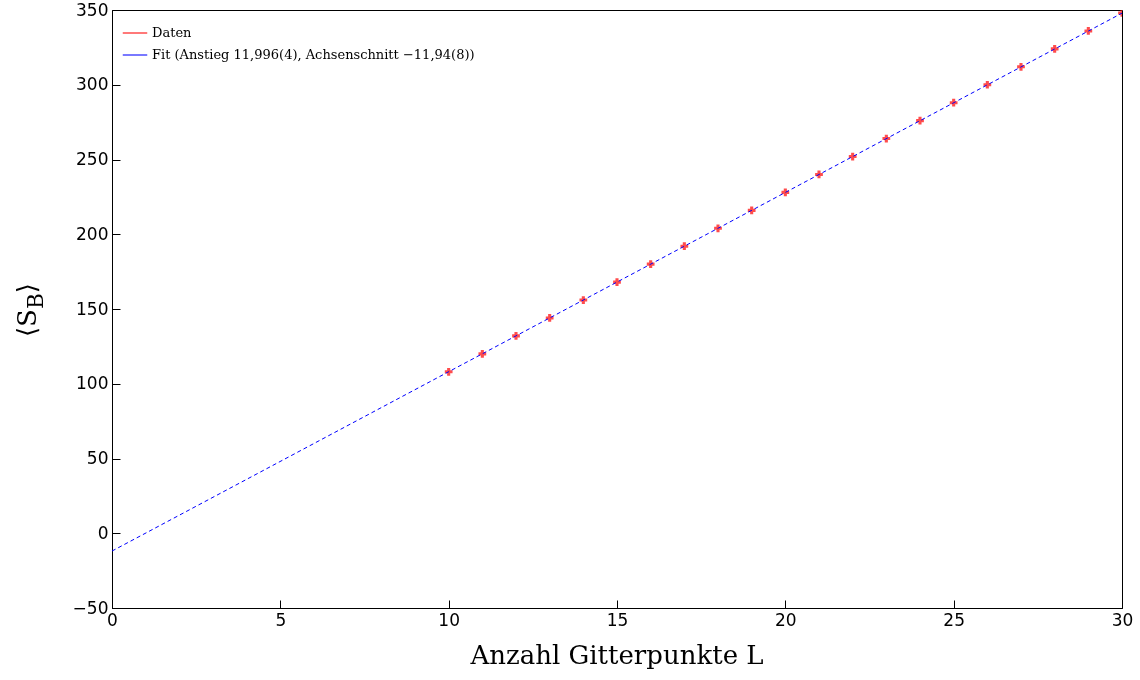 The height and width of the screenshot is (680, 1140). What do you see at coordinates (92, 84) in the screenshot?
I see `y-tick-label: 300` at bounding box center [92, 84].